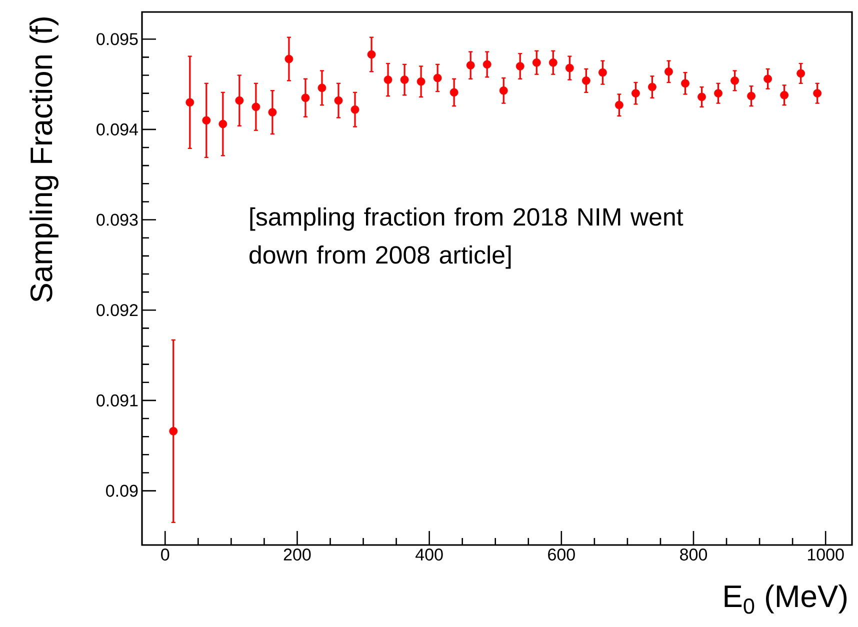 The image size is (858, 627). I want to click on x-tick-label: 400, so click(429, 554).